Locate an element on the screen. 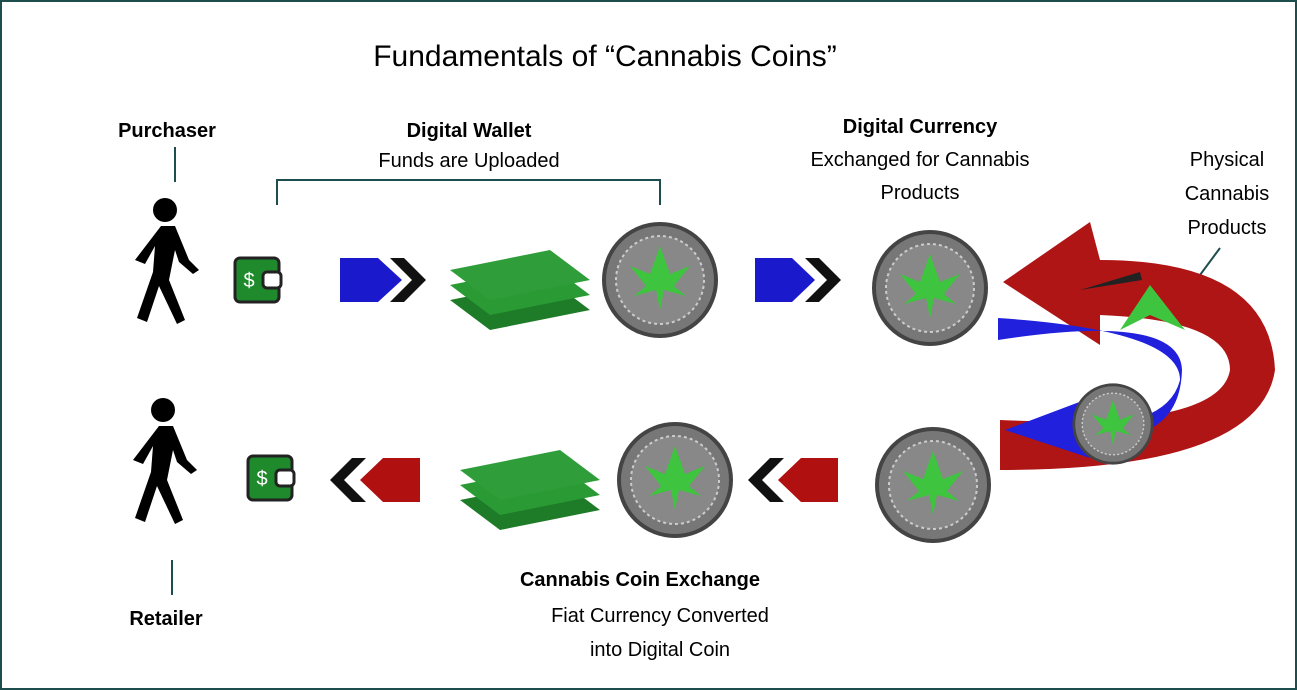  physical-label: Products is located at coordinates (1227, 228).